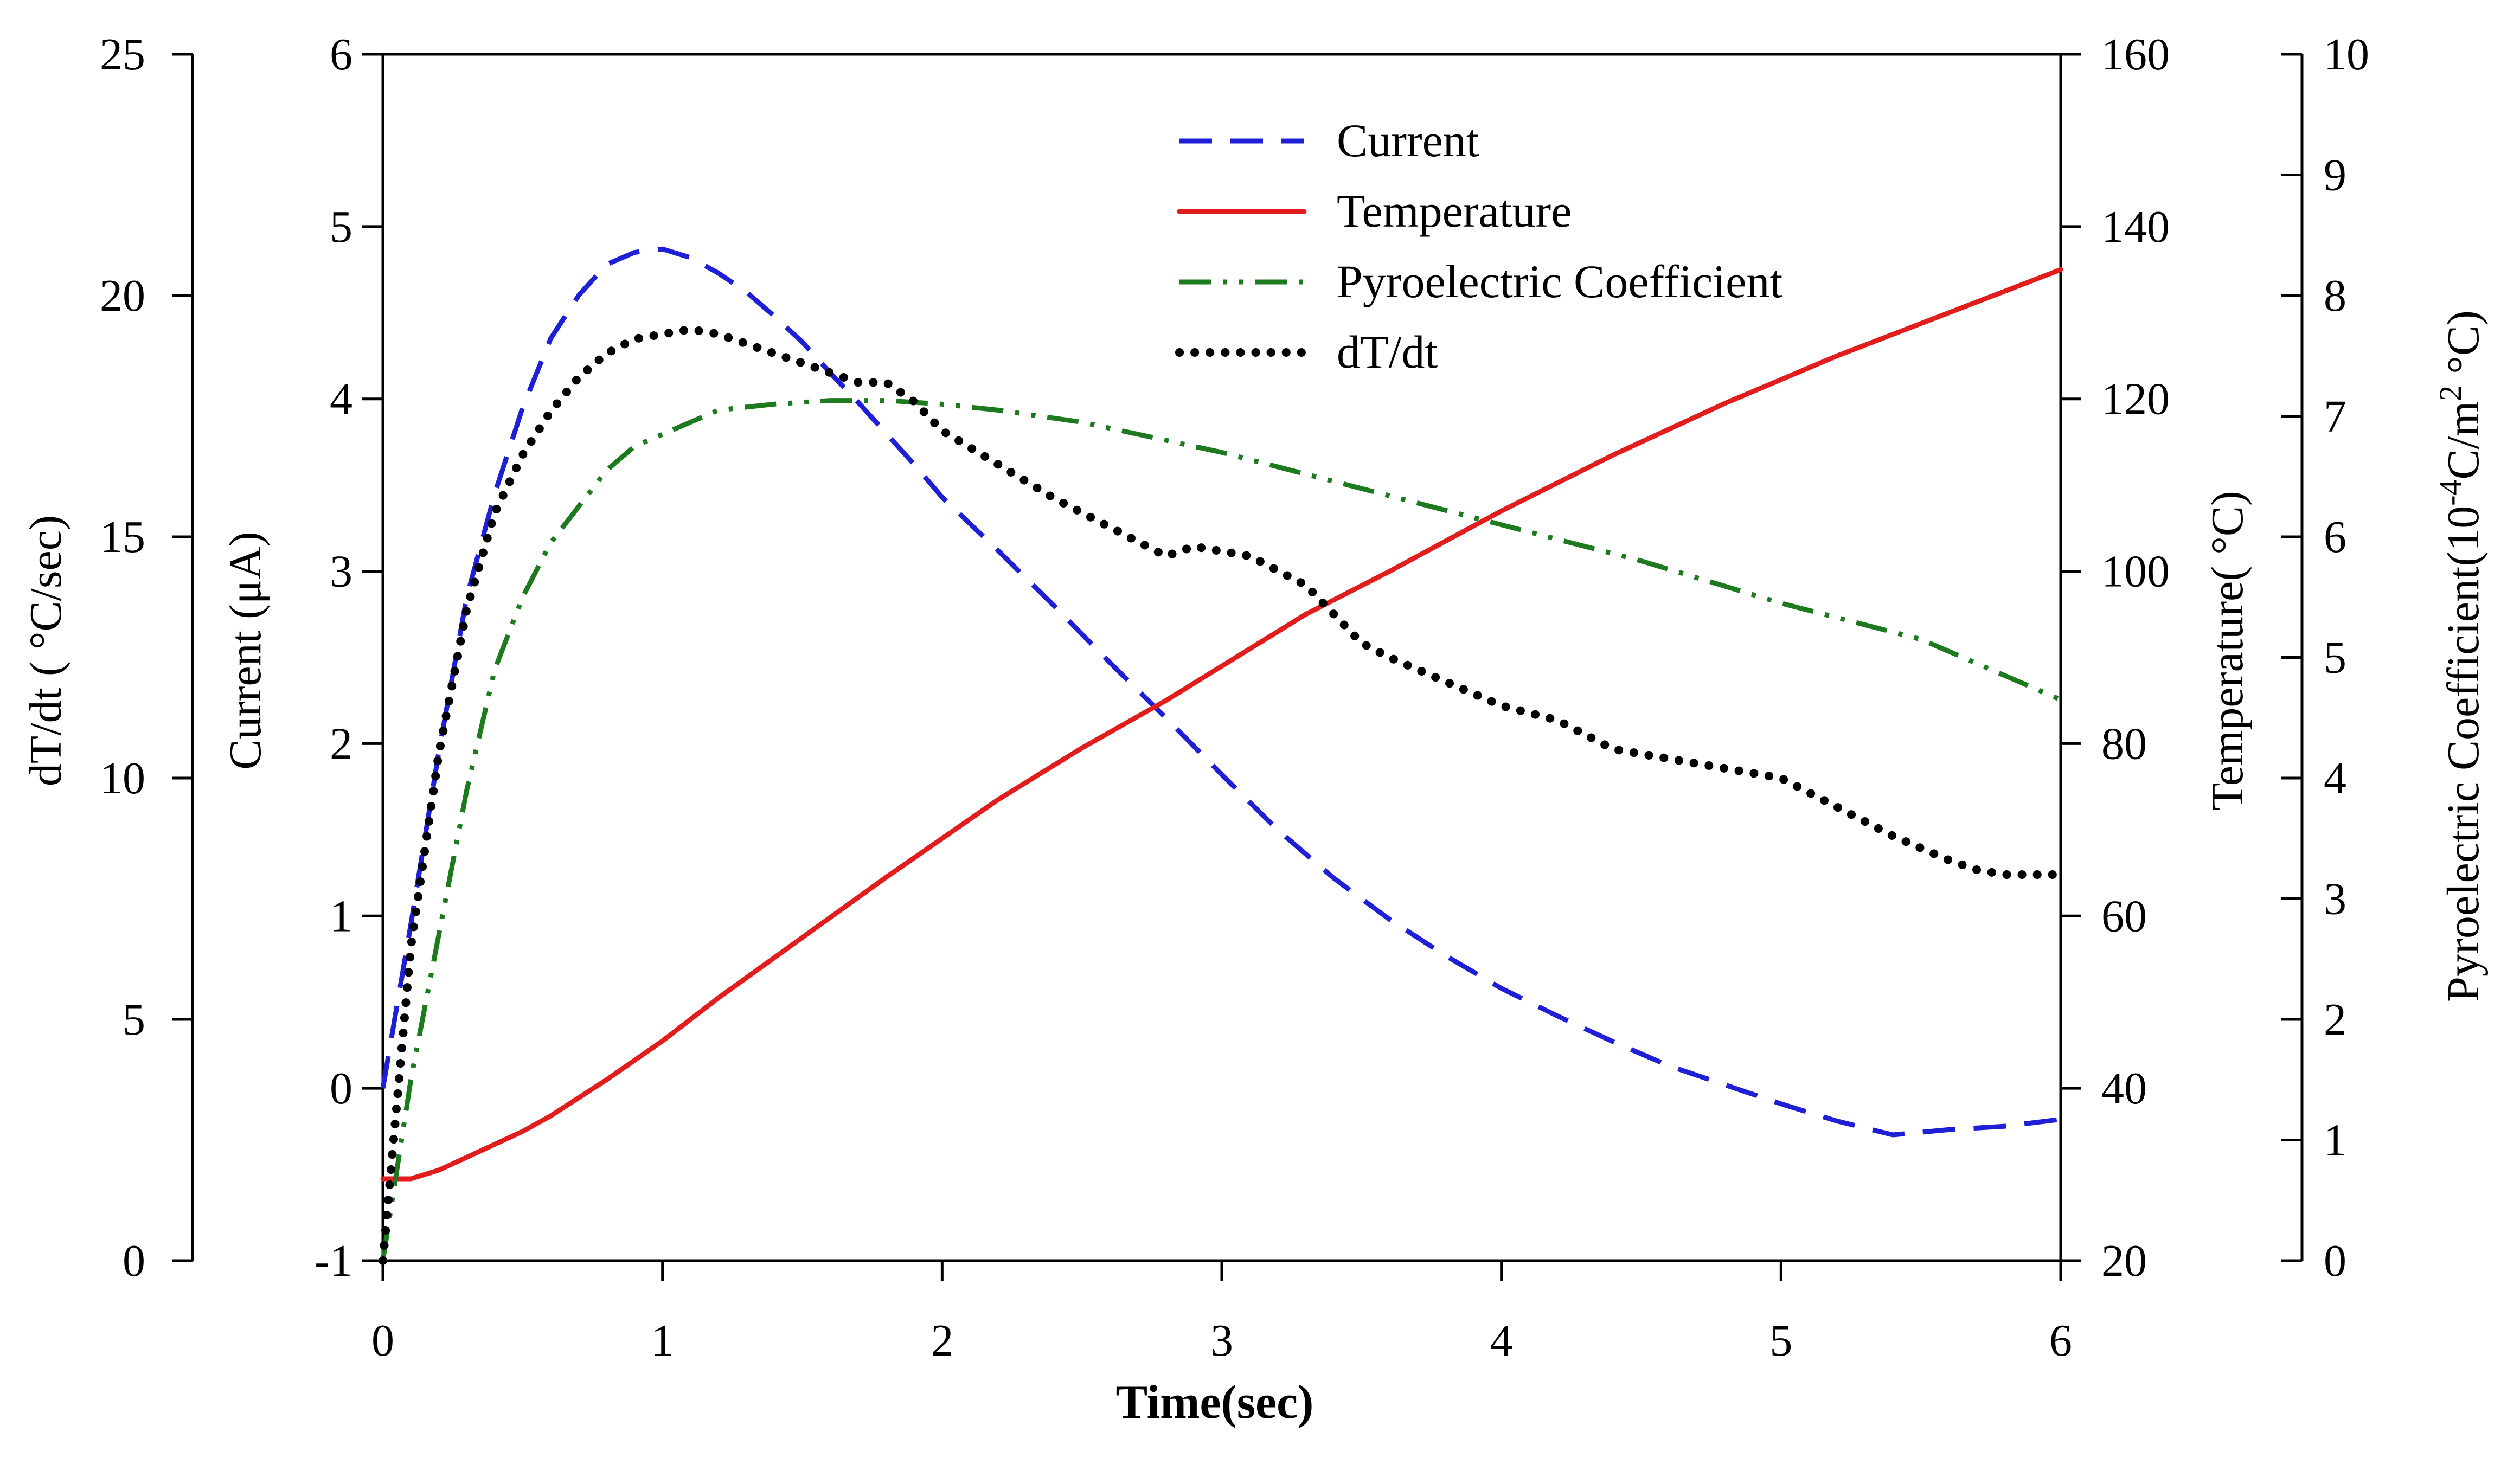 The image size is (2520, 1464). Describe the element at coordinates (1559, 281) in the screenshot. I see `legend-label-pyroelectric-coefficient: Pyroelectric Coefficient` at that location.